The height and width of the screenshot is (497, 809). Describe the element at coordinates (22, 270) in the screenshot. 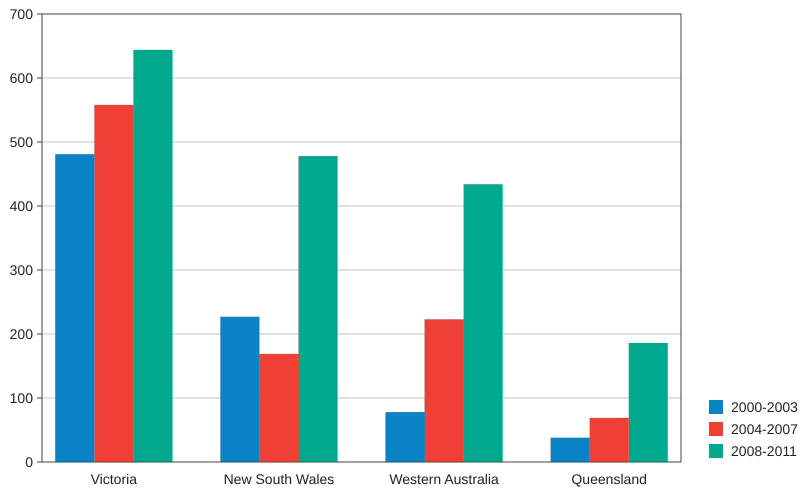

I see `y-tick-label: 300` at that location.